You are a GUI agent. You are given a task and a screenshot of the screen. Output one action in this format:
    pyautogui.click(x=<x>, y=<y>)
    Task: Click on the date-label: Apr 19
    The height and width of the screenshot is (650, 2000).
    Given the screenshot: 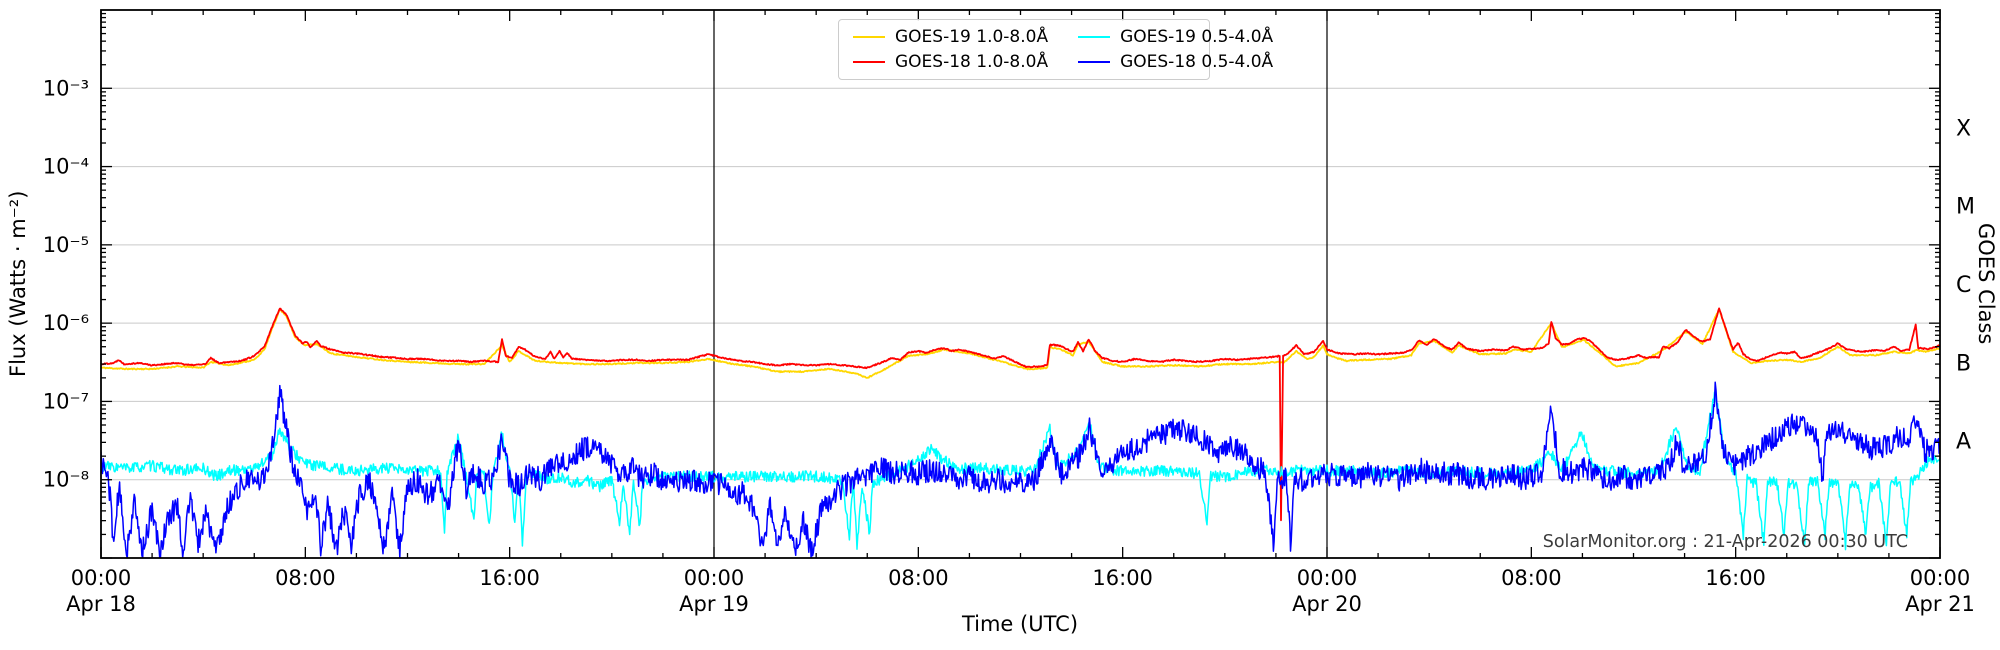 What is the action you would take?
    pyautogui.click(x=714, y=604)
    